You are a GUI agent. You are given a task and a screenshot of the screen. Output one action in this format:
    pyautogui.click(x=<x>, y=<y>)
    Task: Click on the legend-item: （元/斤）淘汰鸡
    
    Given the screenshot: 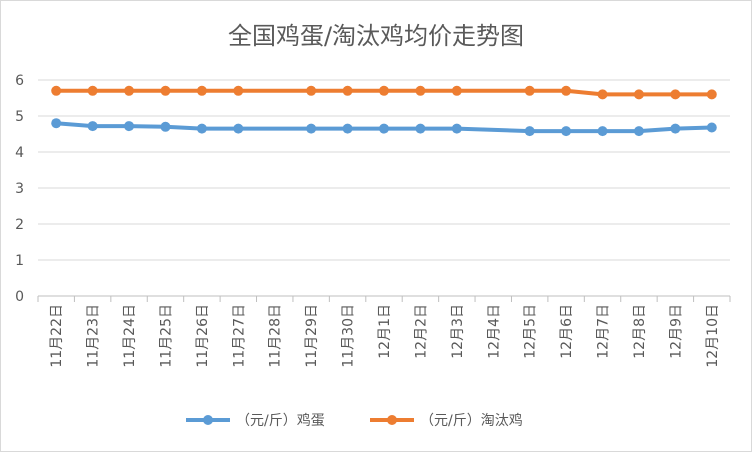 What is the action you would take?
    pyautogui.click(x=446, y=420)
    